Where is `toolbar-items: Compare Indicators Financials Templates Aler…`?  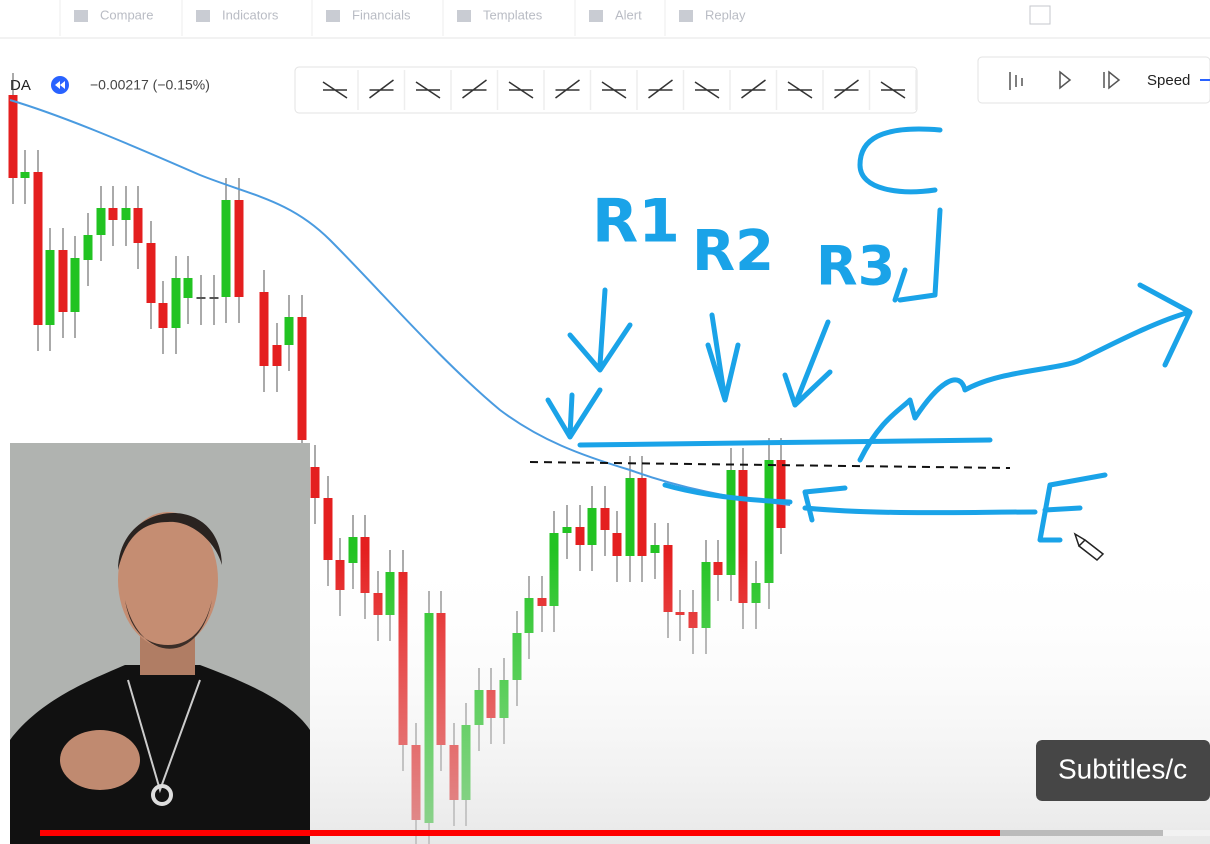 toolbar-items: Compare Indicators Financials Templates Aler… is located at coordinates (402, 18).